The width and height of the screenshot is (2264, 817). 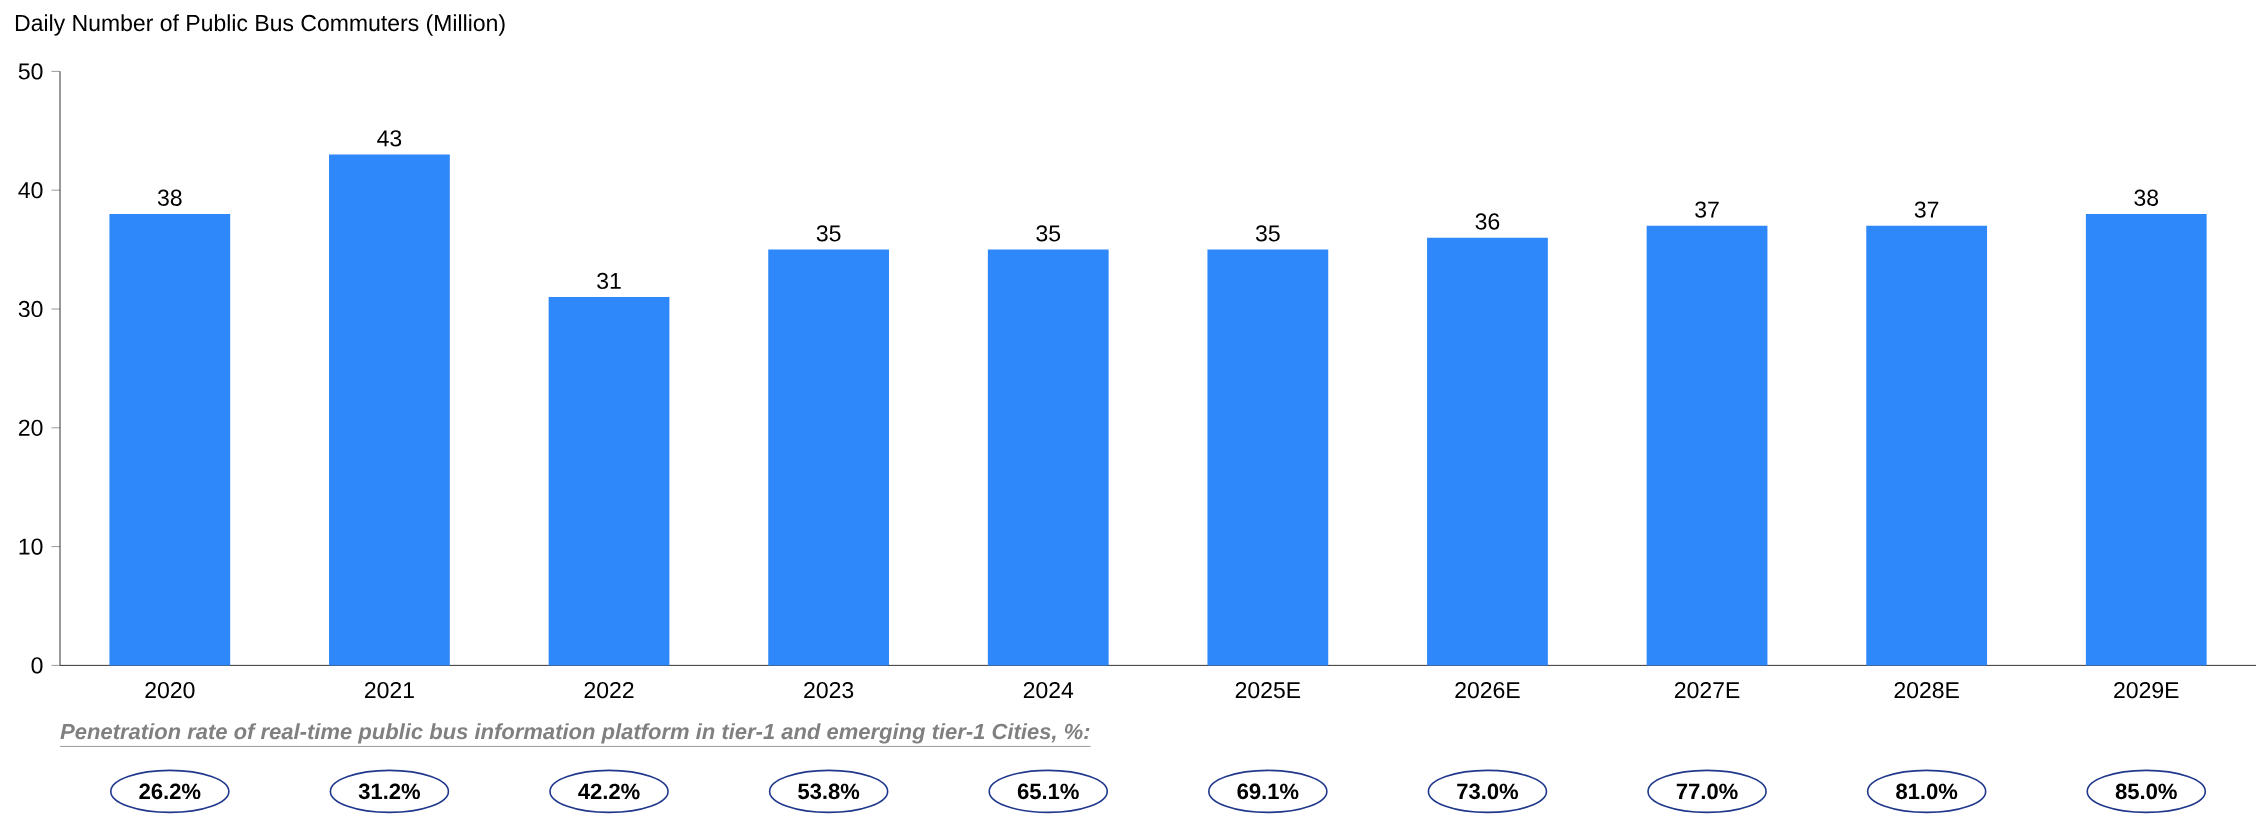 What do you see at coordinates (1487, 221) in the screenshot?
I see `data-label: 36` at bounding box center [1487, 221].